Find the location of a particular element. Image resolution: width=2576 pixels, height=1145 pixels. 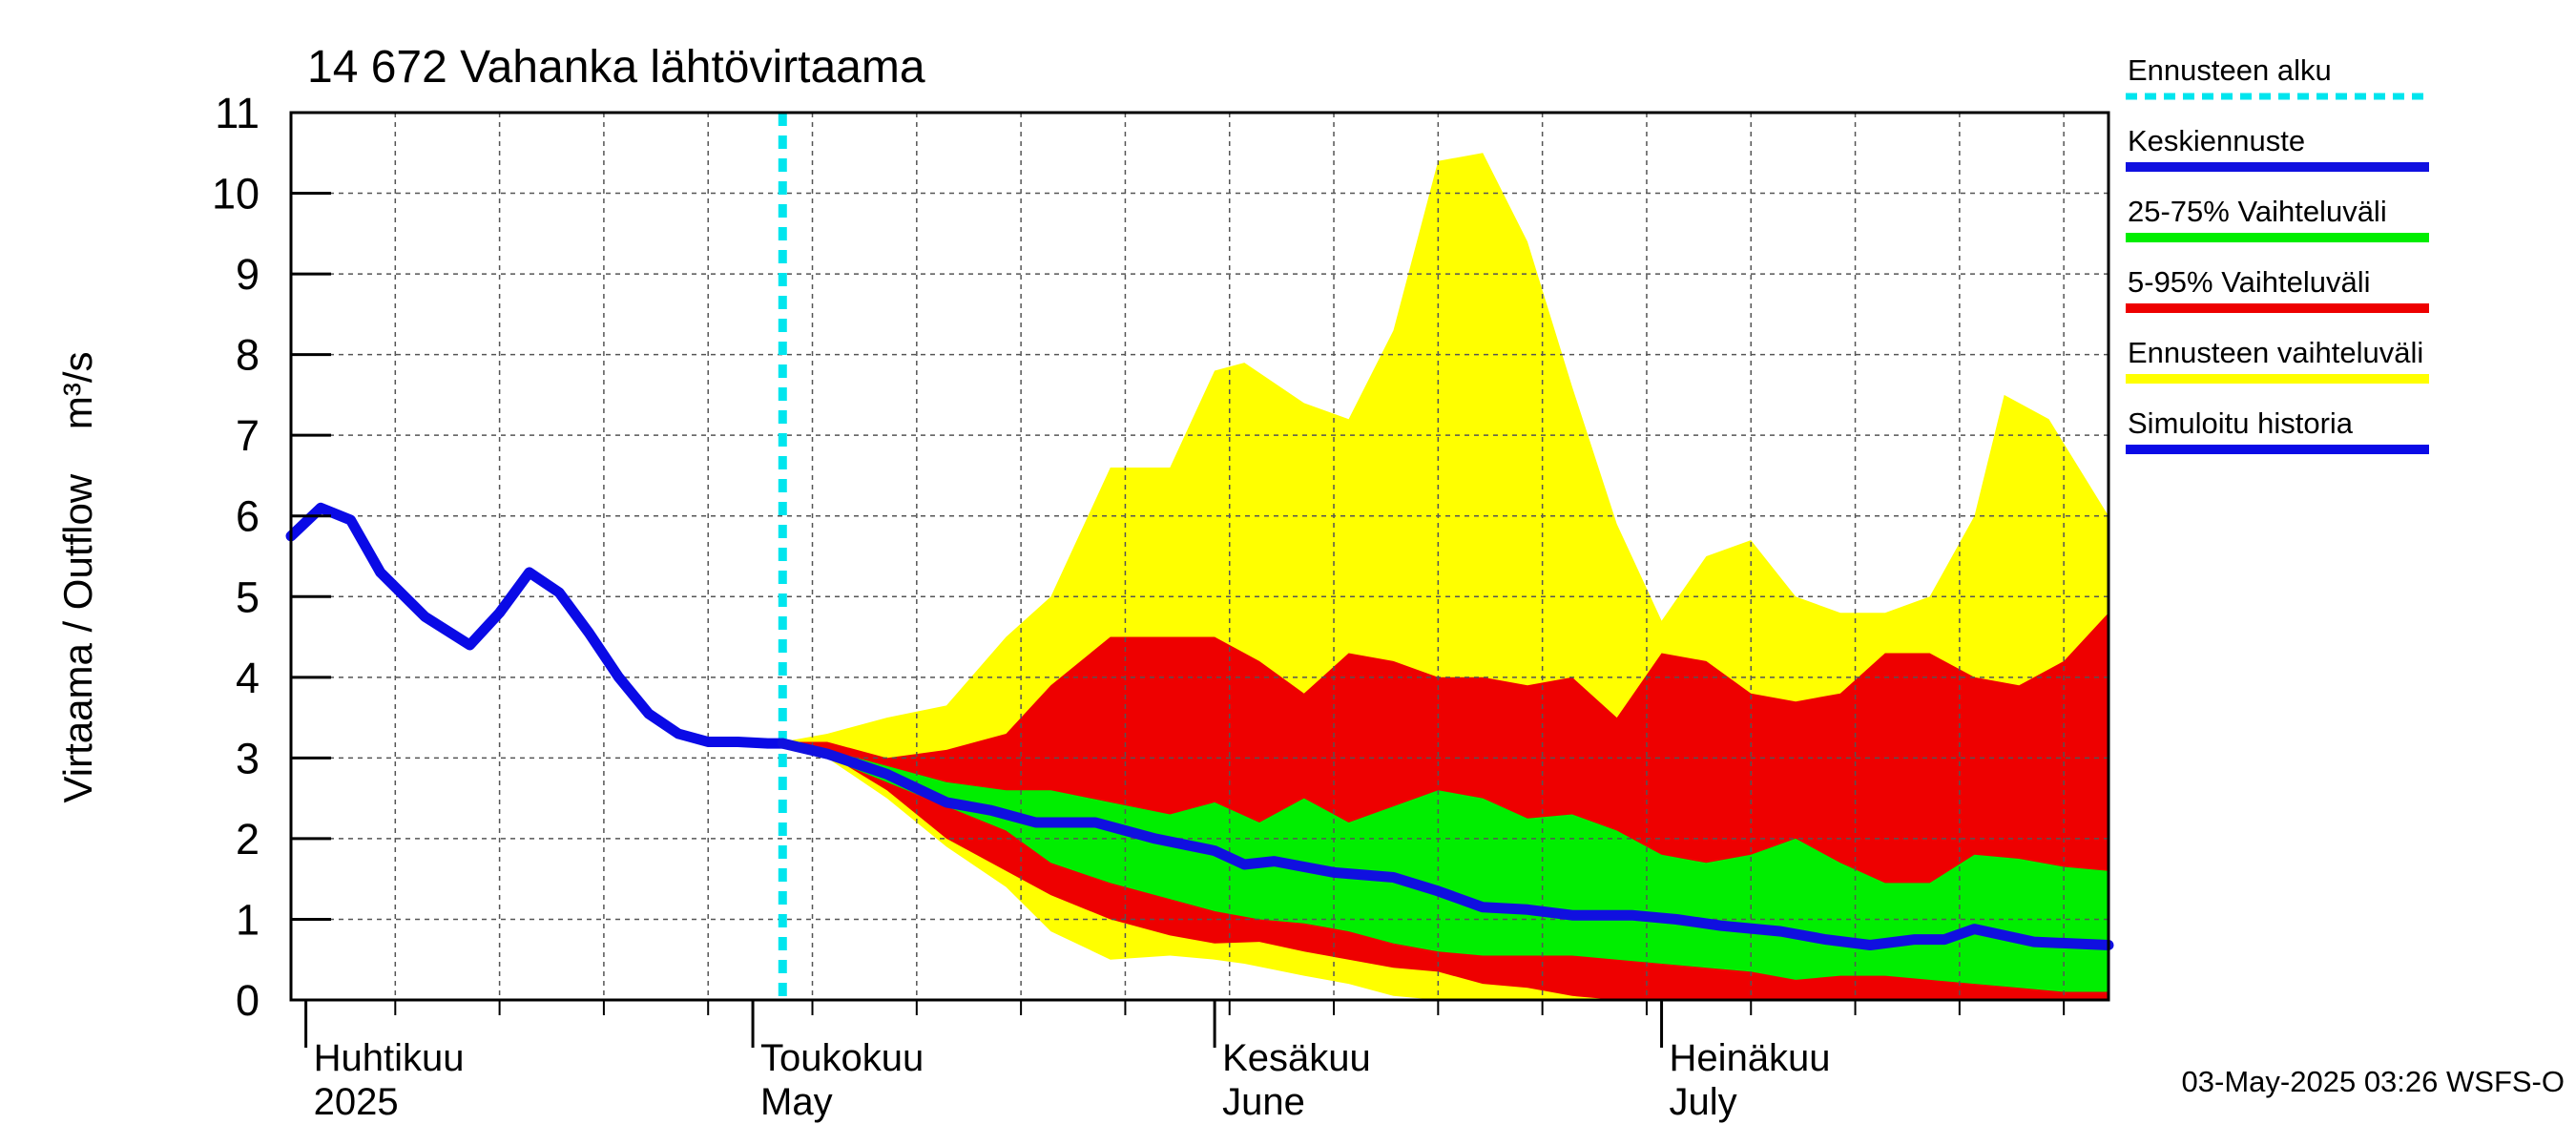

y-tick-label: 7 is located at coordinates (248, 435).